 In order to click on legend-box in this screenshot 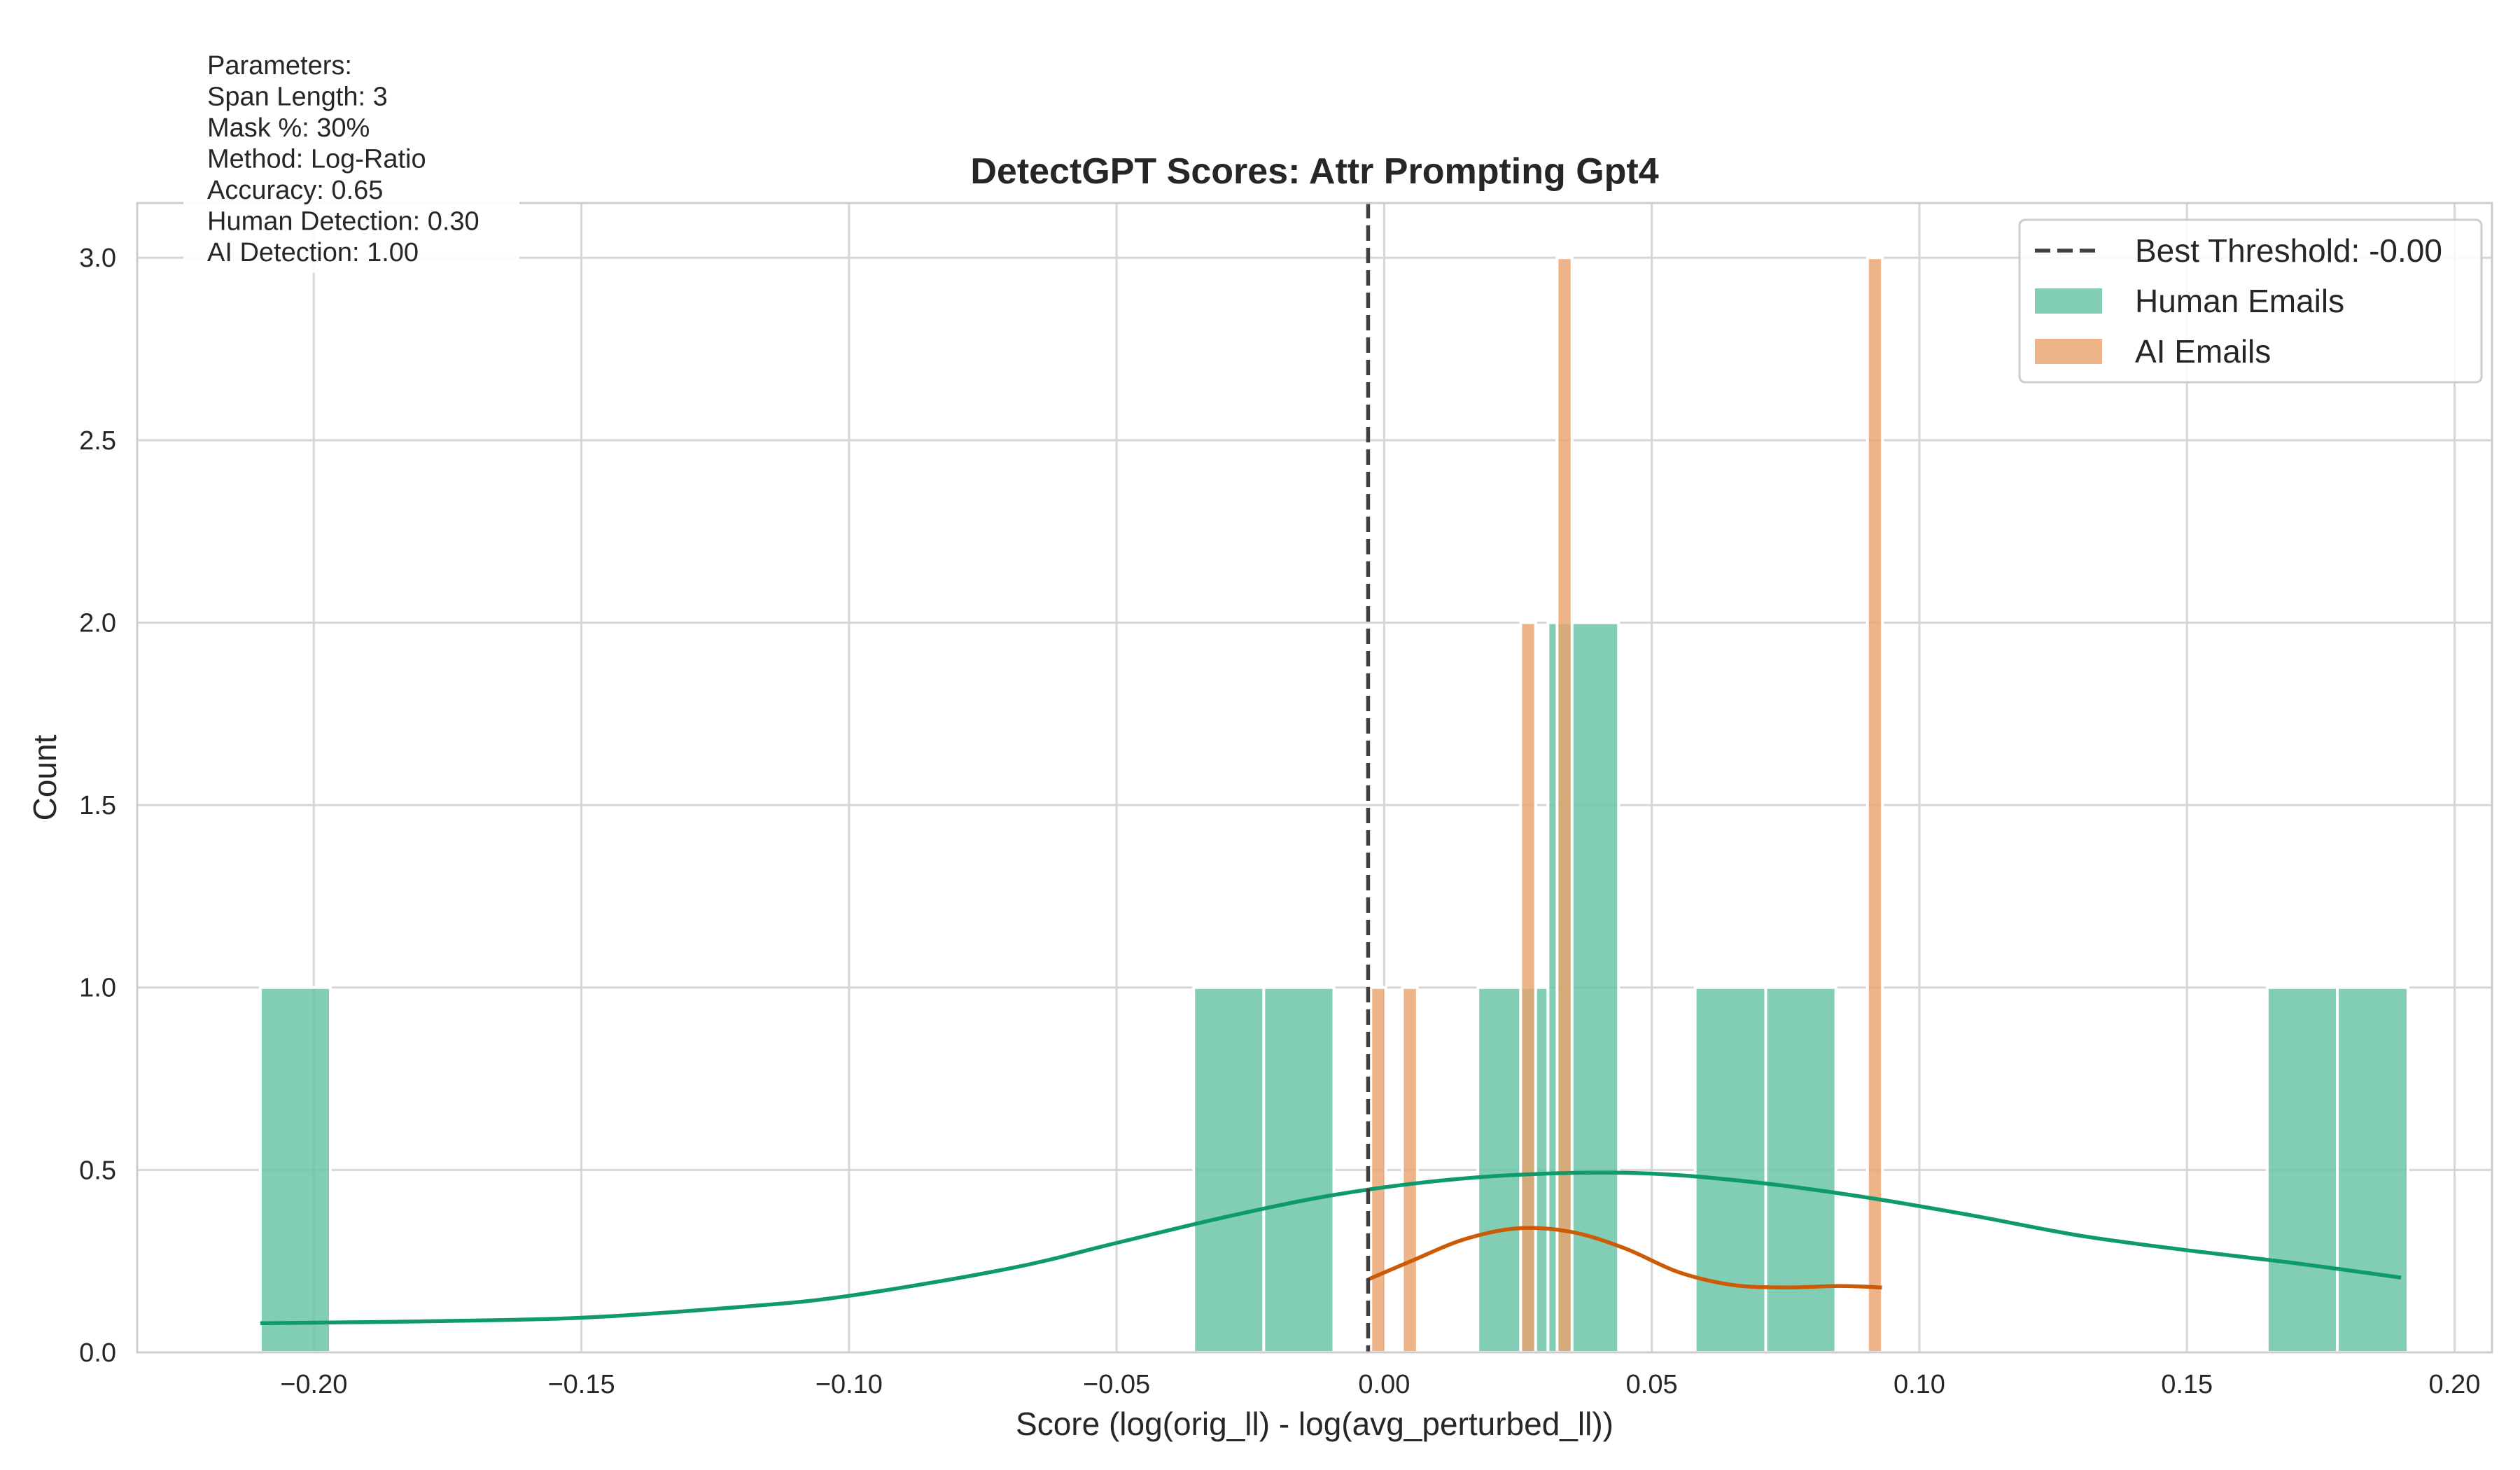, I will do `click(2250, 301)`.